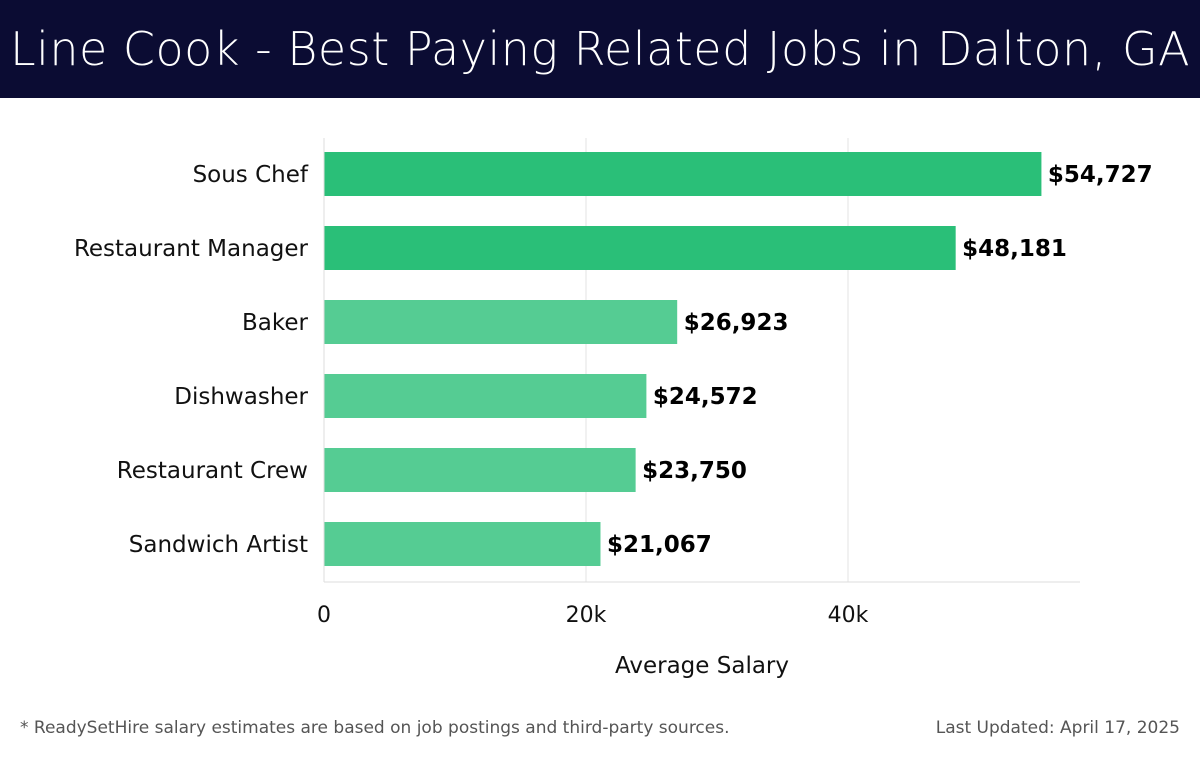 Image resolution: width=1200 pixels, height=758 pixels. Describe the element at coordinates (1100, 175) in the screenshot. I see `value-label: $54,727` at that location.